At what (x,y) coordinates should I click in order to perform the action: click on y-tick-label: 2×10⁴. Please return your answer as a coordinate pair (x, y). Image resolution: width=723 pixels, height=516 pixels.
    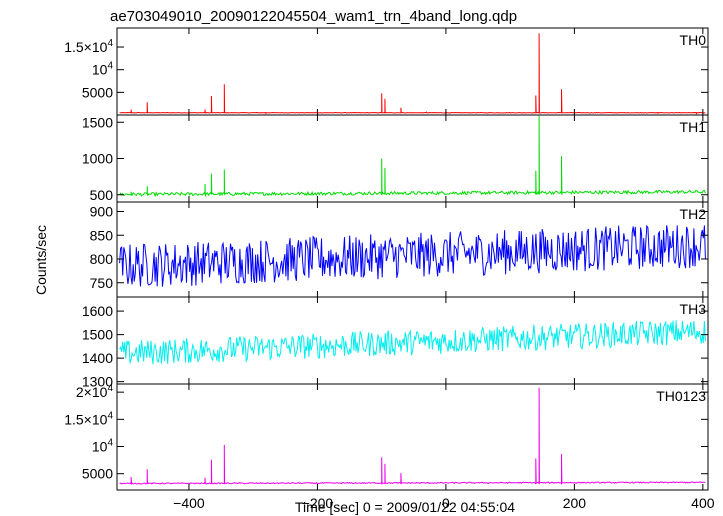
    Looking at the image, I should click on (95, 391).